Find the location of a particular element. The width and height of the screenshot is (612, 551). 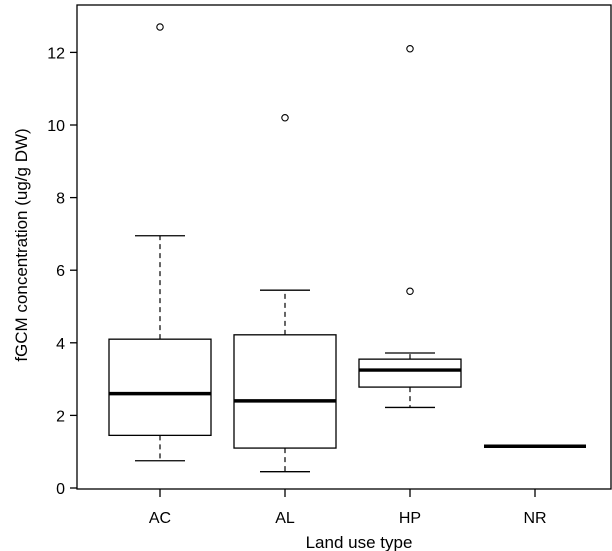

x-tick-label: HP is located at coordinates (410, 518).